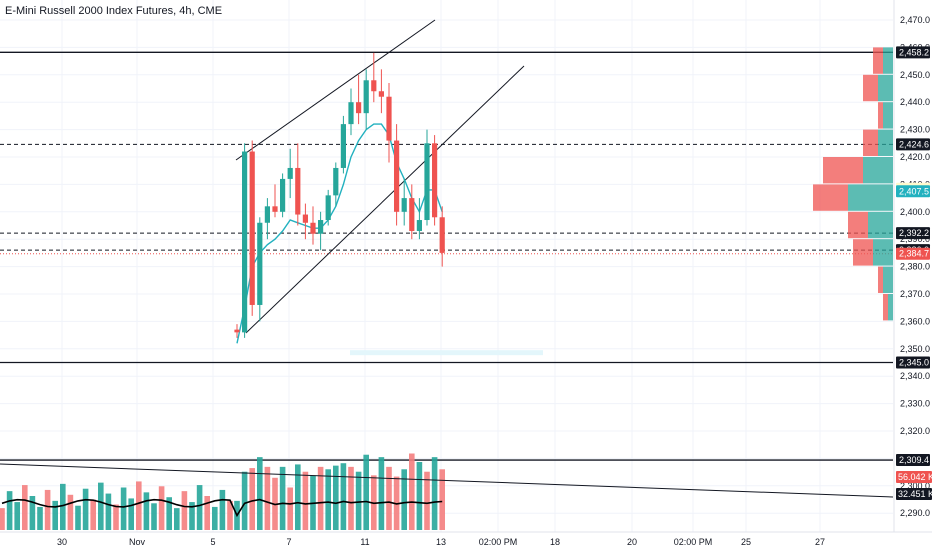 Image resolution: width=932 pixels, height=550 pixels. Describe the element at coordinates (364, 542) in the screenshot. I see `x-tick-label: 11` at that location.